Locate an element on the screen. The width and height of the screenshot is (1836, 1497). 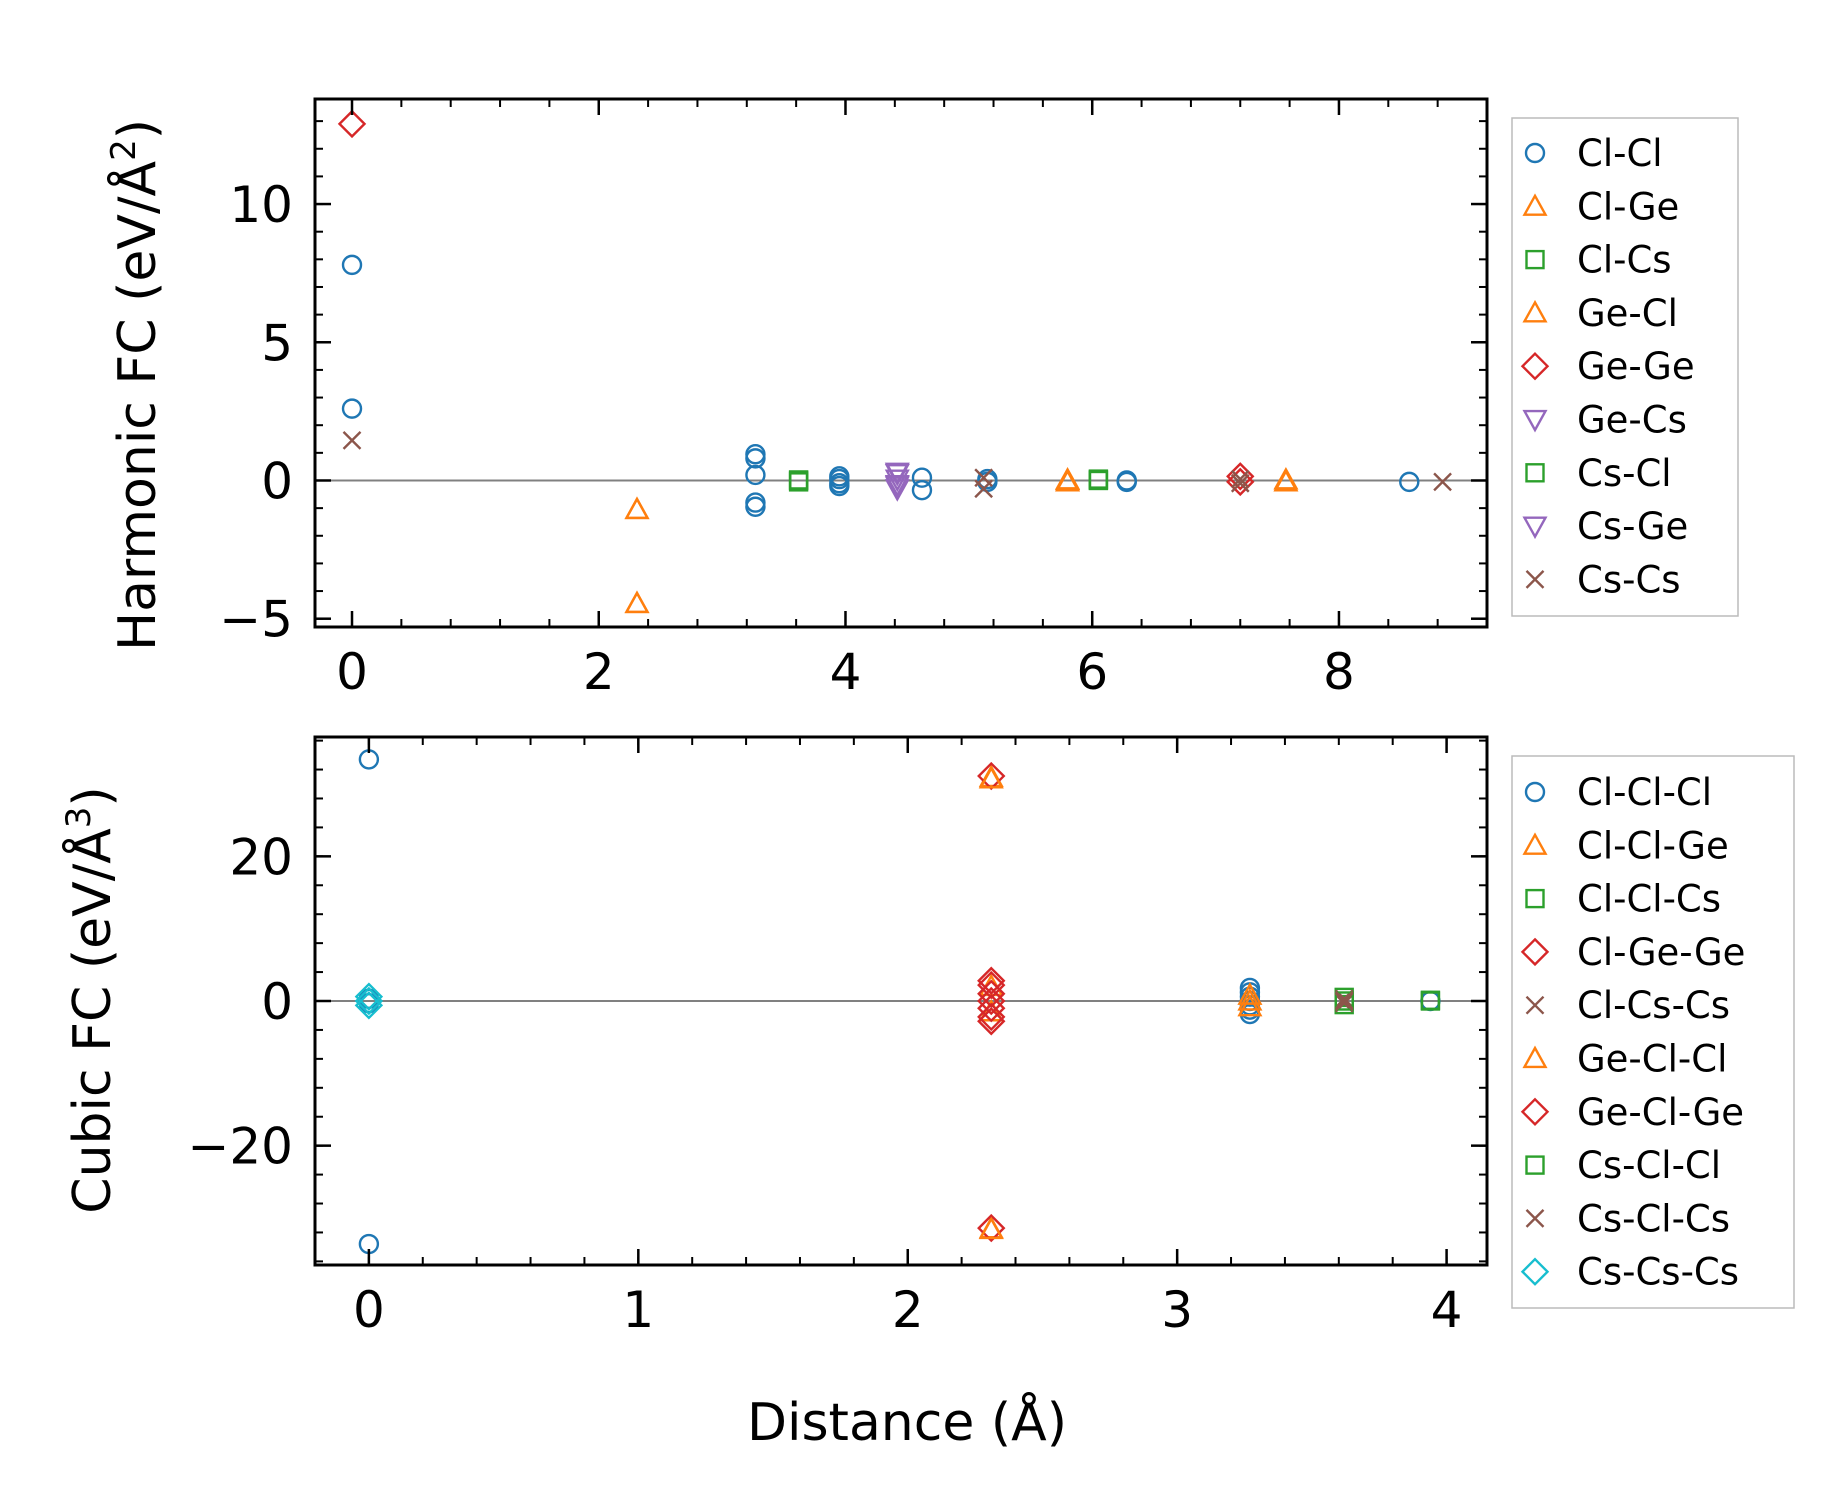
data-point-cs-cl-cl is located at coordinates (1430, 1000).